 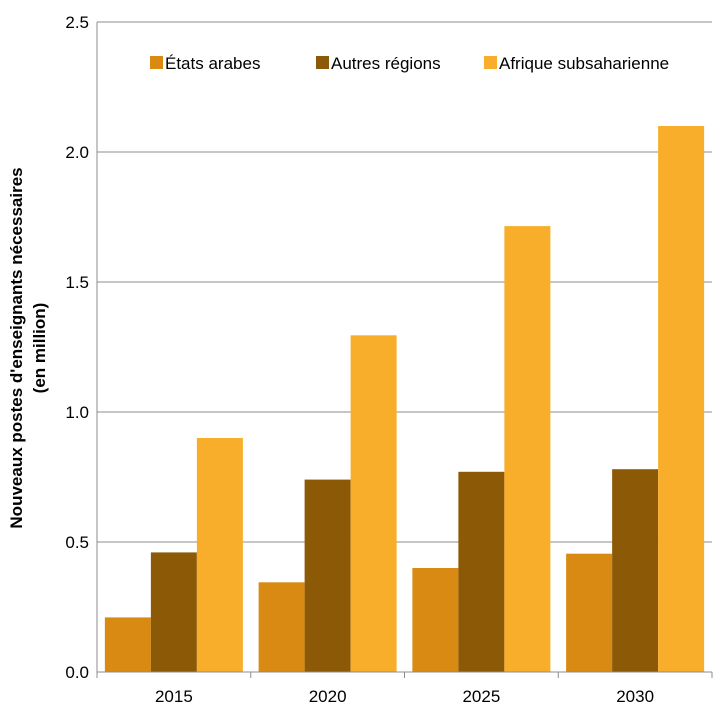 I want to click on x-tick-label: 2020, so click(x=328, y=696).